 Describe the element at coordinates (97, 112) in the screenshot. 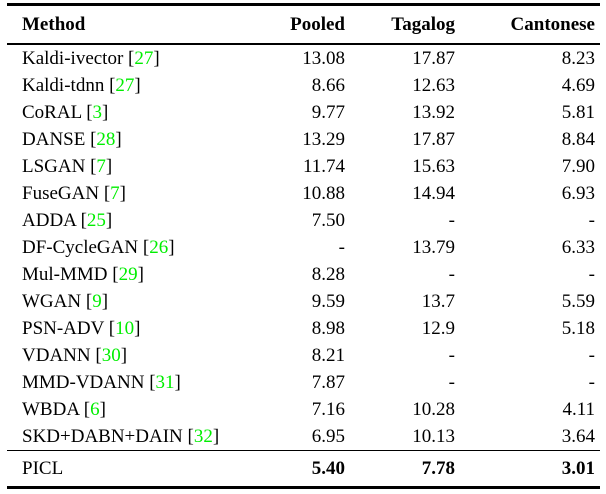

I see `citation-number: 3` at that location.